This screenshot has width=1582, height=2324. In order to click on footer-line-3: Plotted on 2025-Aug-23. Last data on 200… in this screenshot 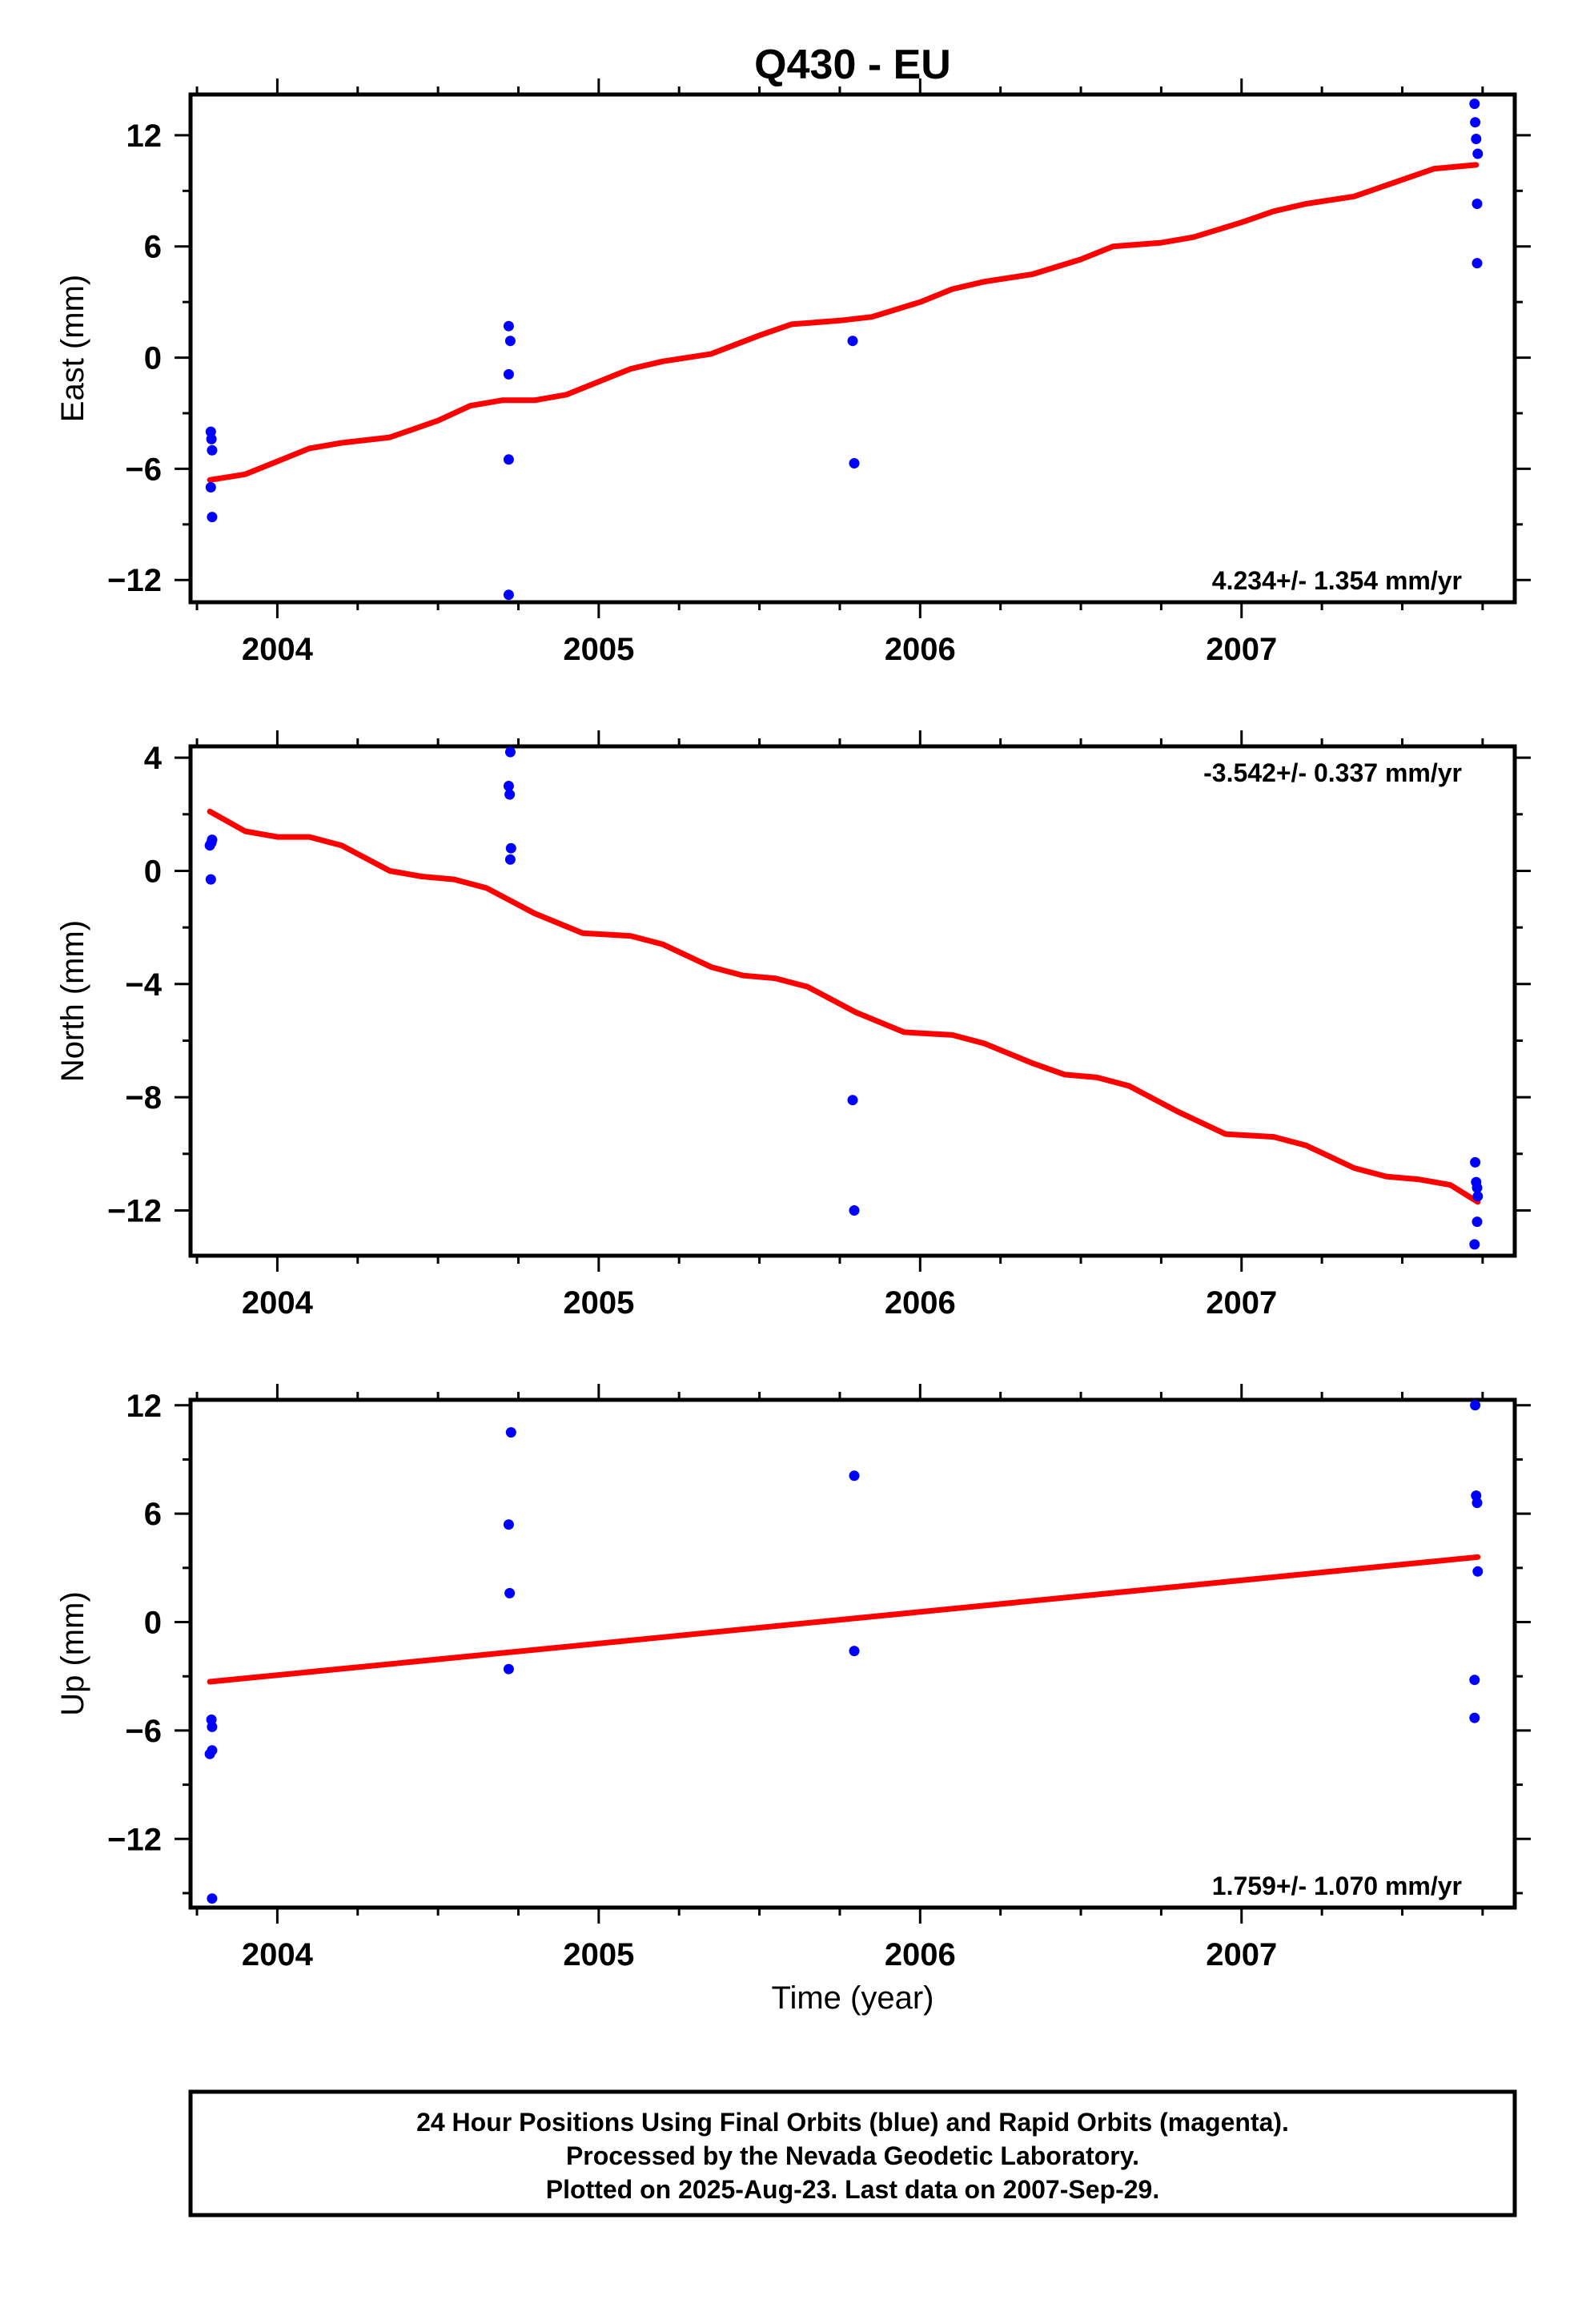, I will do `click(852, 2189)`.